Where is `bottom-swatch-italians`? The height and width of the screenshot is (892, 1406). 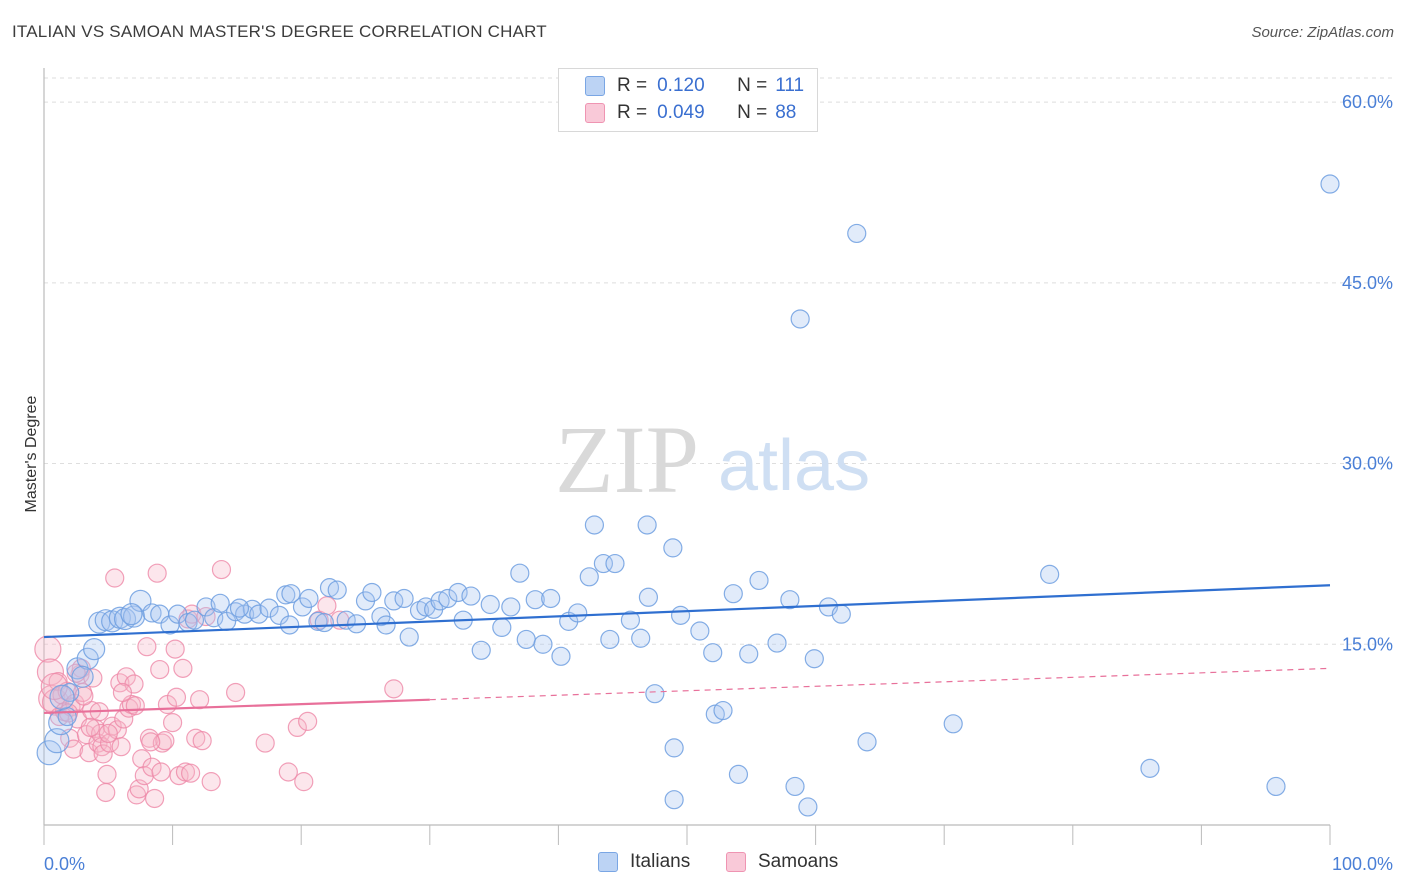
bottom-swatch-italians is located at coordinates (608, 862).